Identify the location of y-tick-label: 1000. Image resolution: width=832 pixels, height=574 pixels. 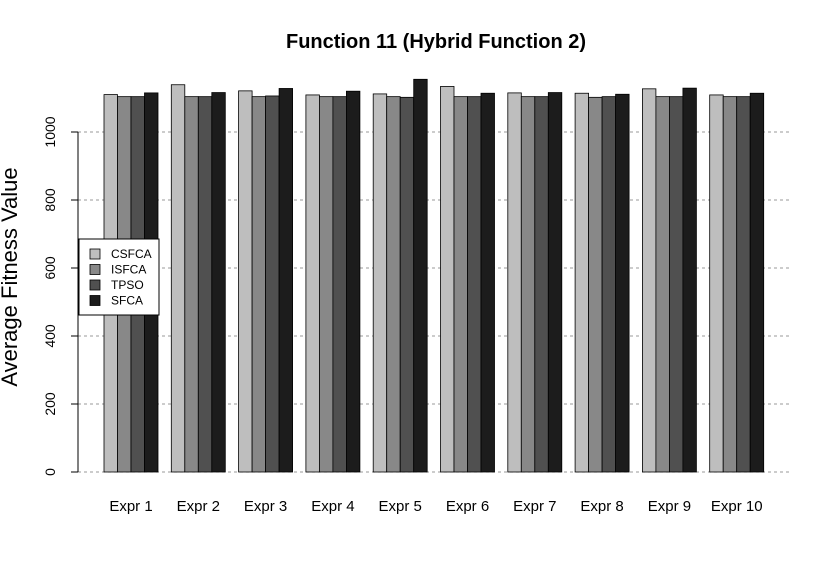
(50, 131).